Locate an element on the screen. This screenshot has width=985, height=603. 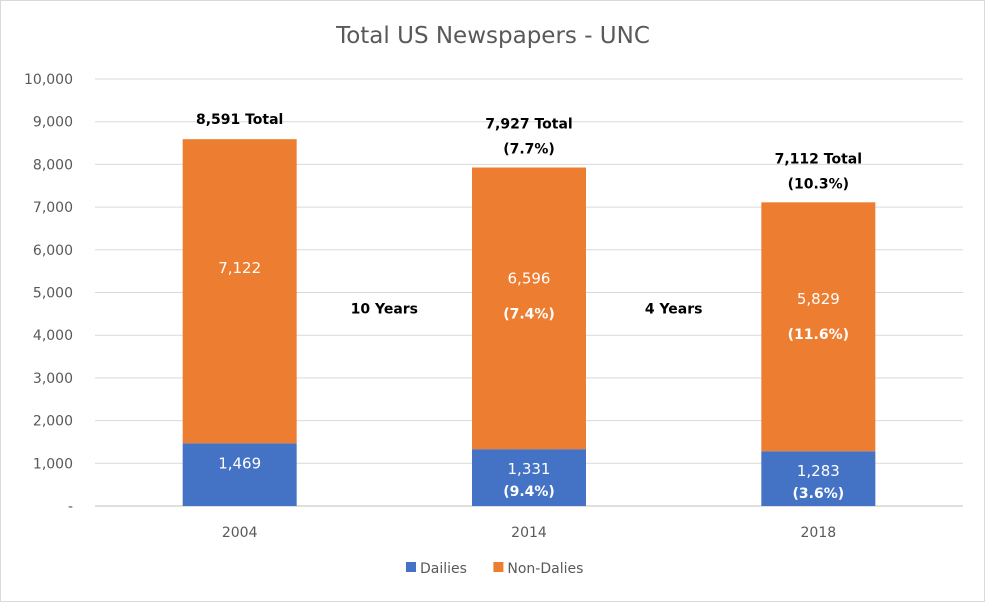
bar-non-dalies-2014 is located at coordinates (529, 308).